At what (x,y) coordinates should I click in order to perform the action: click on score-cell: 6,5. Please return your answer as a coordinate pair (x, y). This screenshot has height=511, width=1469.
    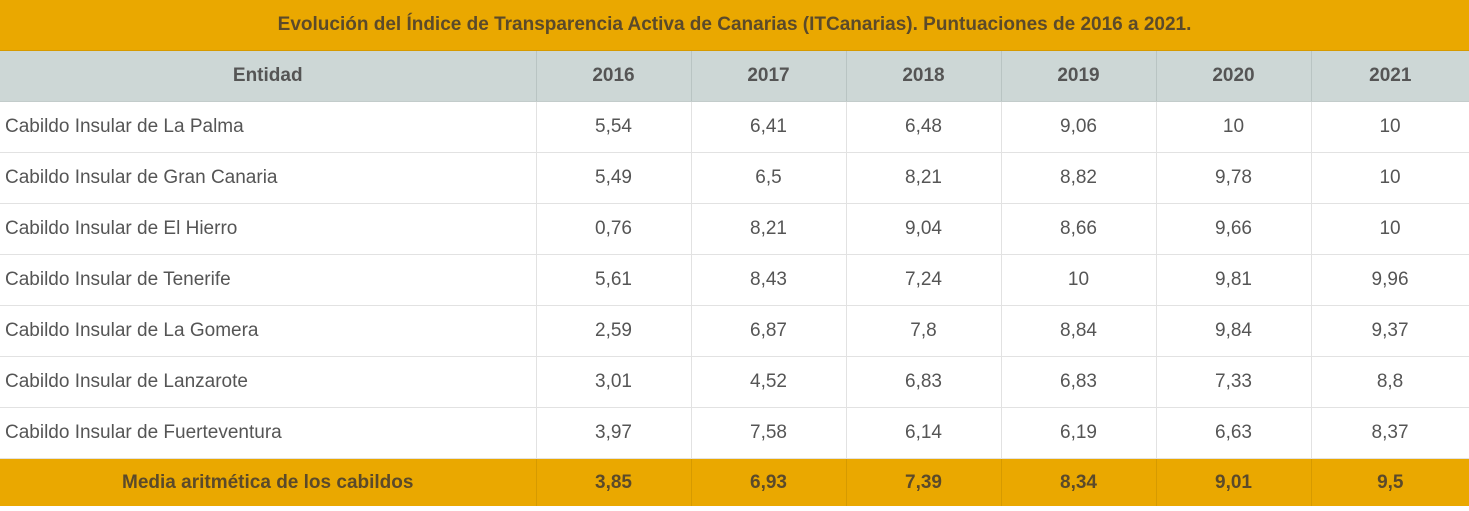
    Looking at the image, I should click on (769, 178).